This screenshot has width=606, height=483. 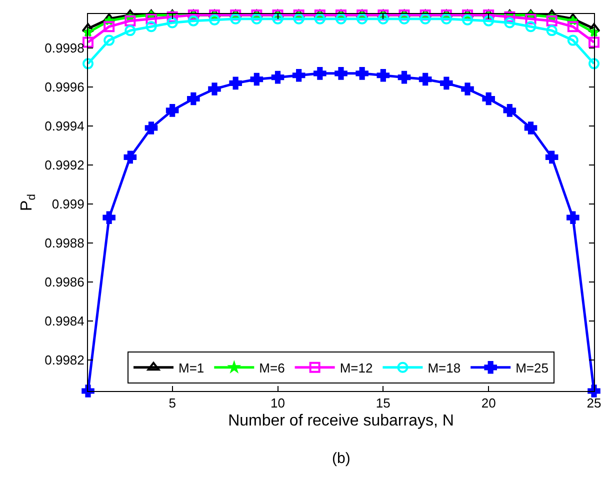 What do you see at coordinates (68, 204) in the screenshot?
I see `y-tick-label: 0.999` at bounding box center [68, 204].